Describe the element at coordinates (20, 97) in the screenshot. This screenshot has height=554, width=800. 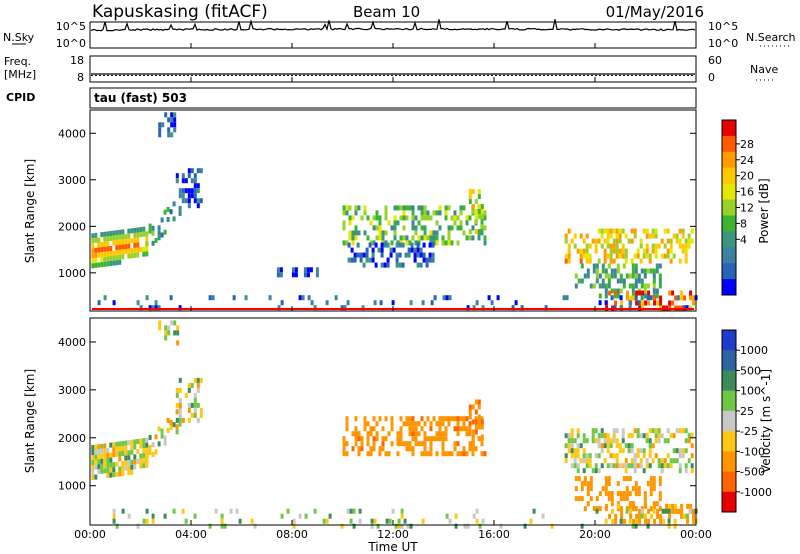
I see `cpid-label: CPID` at that location.